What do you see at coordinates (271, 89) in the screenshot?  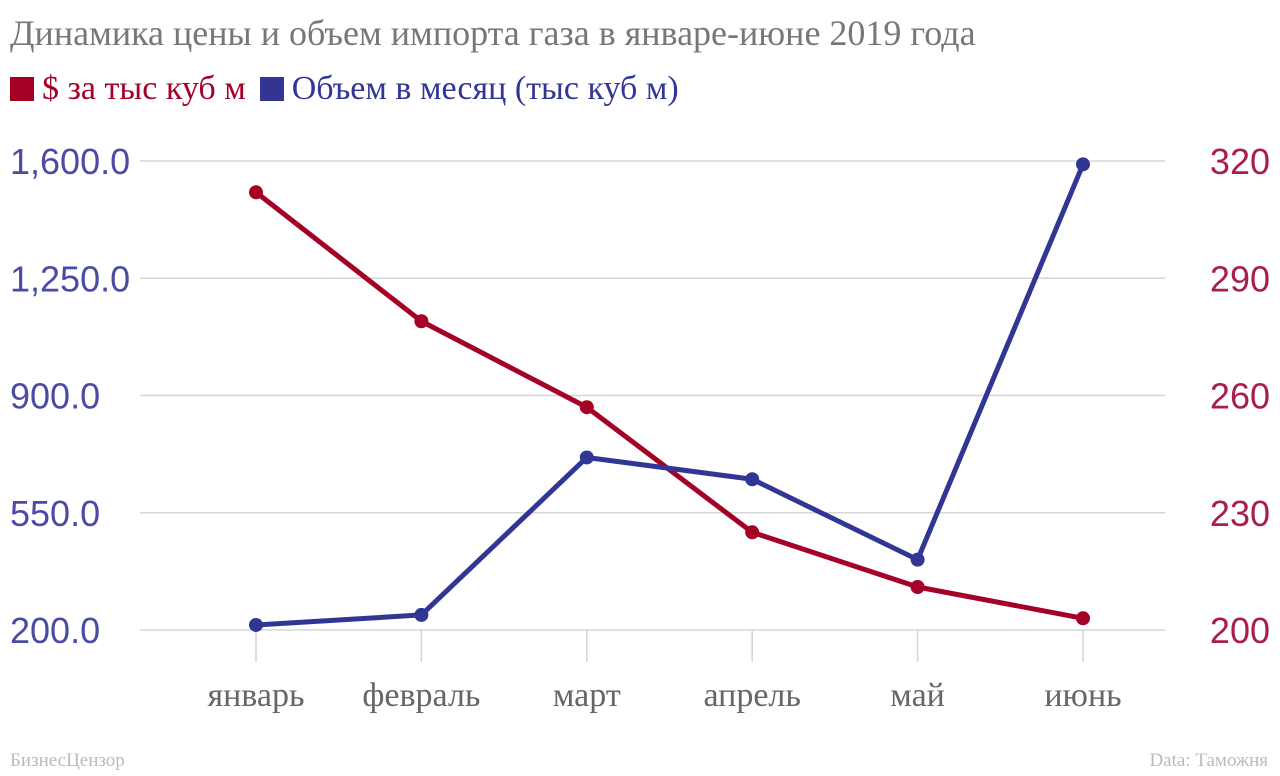 I see `legend-swatch-volume` at bounding box center [271, 89].